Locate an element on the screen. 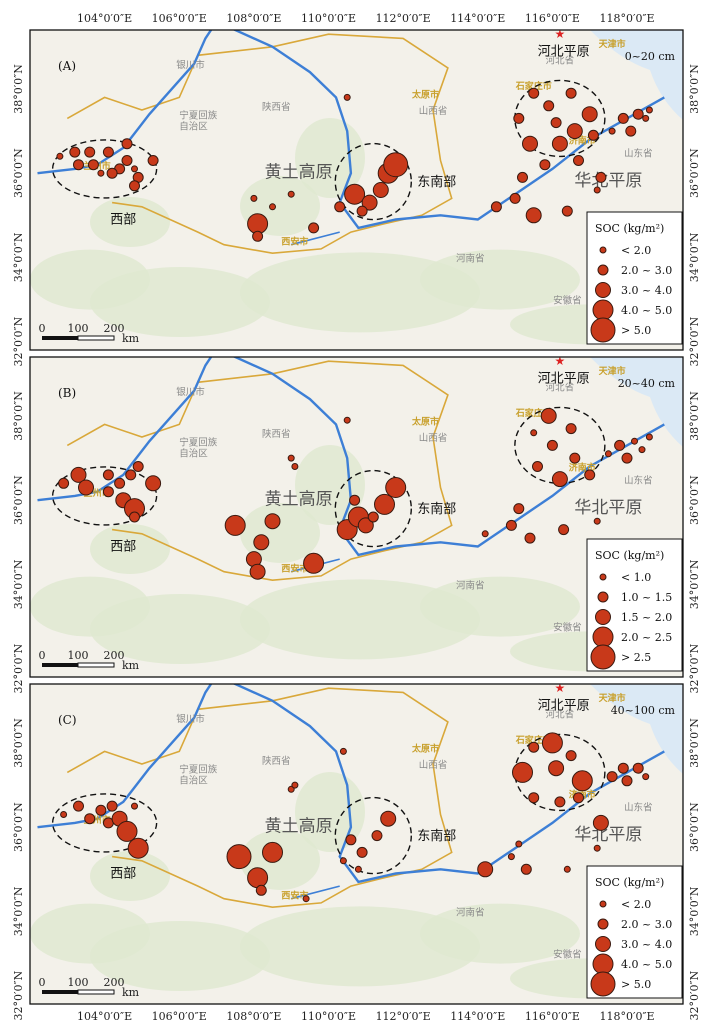 The width and height of the screenshot is (719, 1031). lat-tick-left: 34°0′0″N is located at coordinates (18, 911).